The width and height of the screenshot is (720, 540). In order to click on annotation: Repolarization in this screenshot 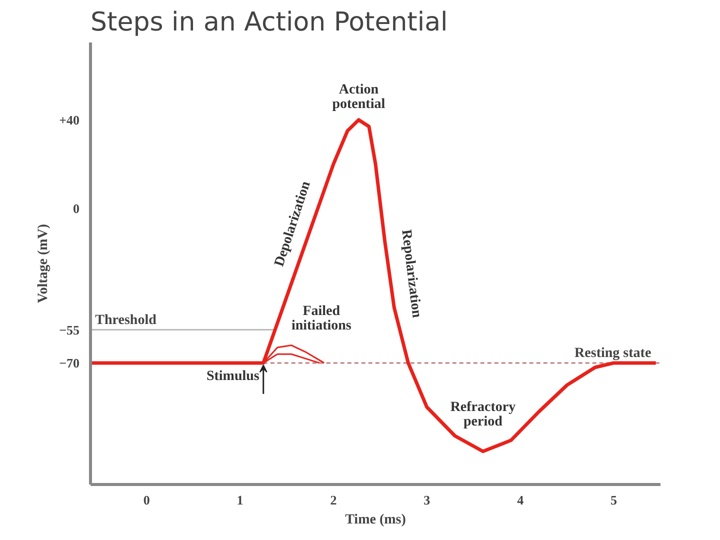, I will do `click(411, 273)`.